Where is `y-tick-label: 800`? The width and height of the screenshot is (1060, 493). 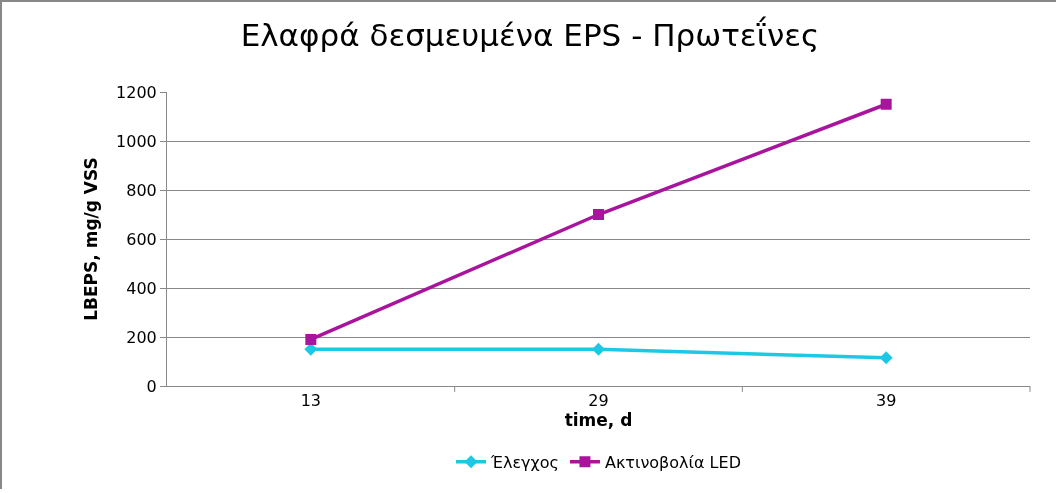
y-tick-label: 800 is located at coordinates (141, 190).